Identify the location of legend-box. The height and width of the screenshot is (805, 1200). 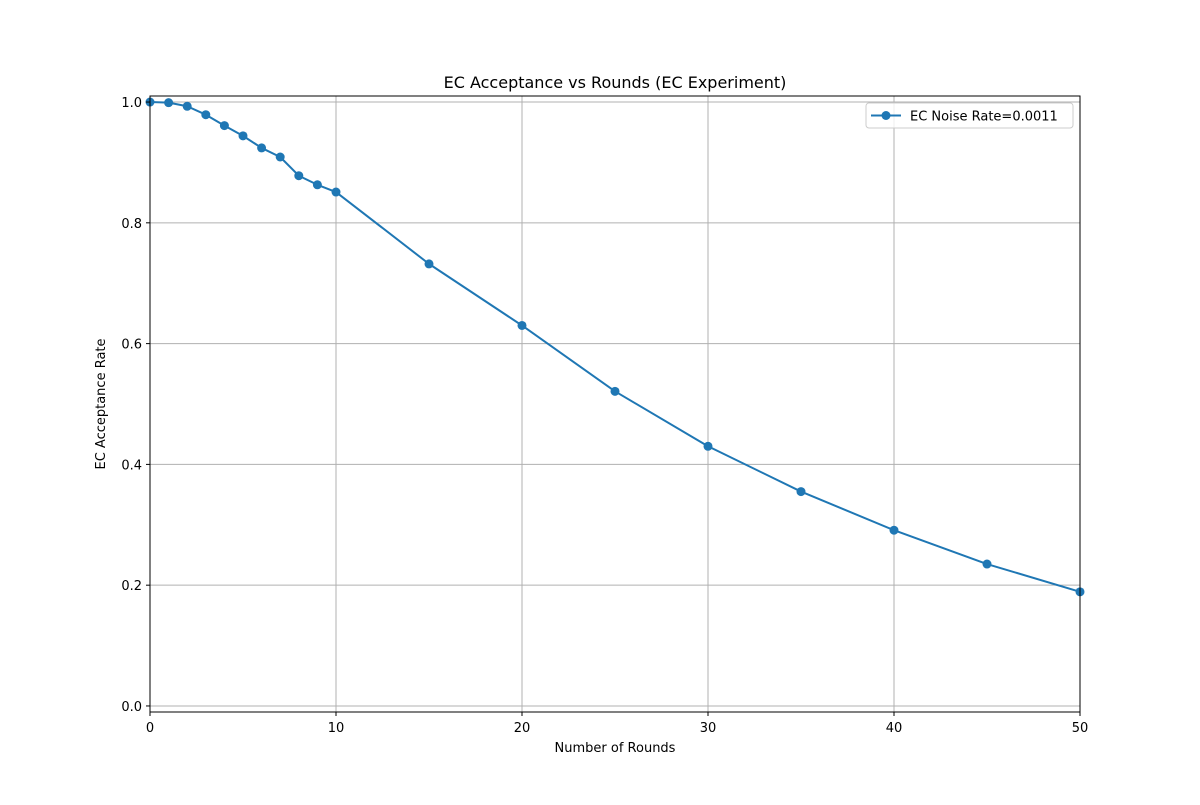
(969, 115).